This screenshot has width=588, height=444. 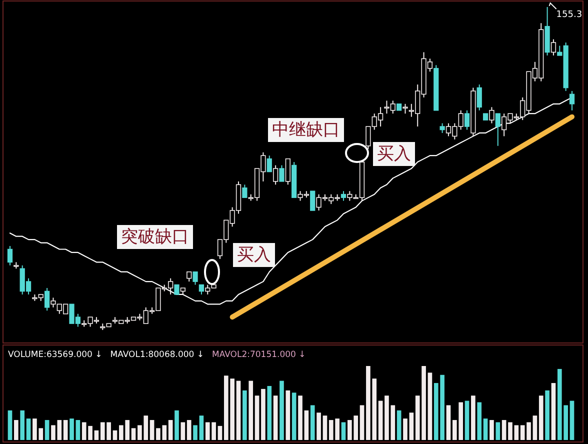 I want to click on text: MAVOL2:70151.000 ↓, so click(x=259, y=355).